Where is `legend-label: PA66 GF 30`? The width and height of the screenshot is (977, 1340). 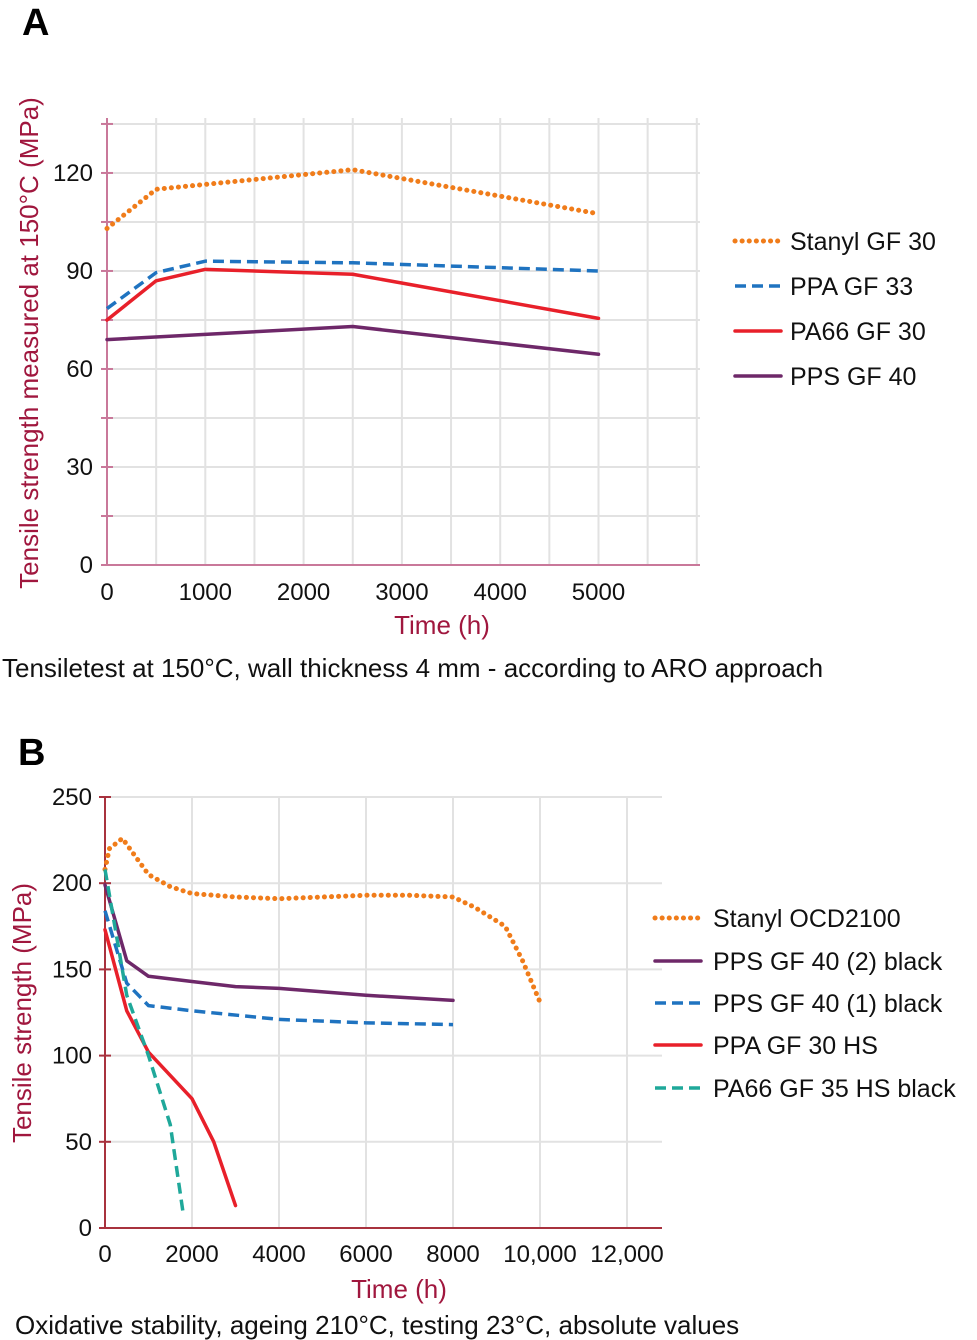
legend-label: PA66 GF 30 is located at coordinates (858, 332).